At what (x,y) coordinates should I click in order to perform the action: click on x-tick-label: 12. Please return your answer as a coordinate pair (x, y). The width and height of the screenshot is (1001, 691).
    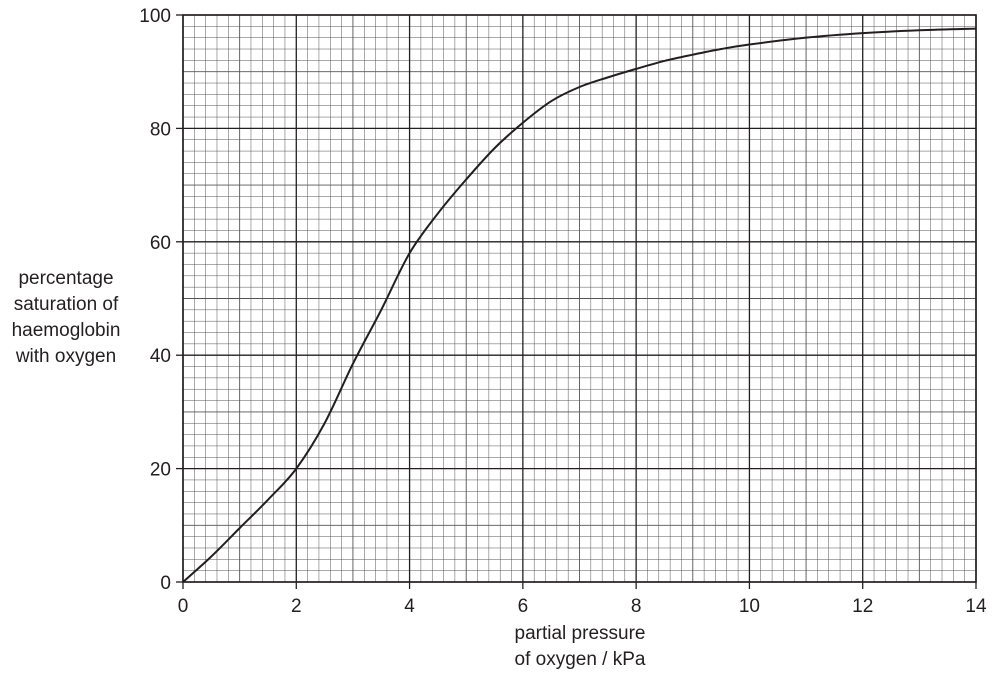
    Looking at the image, I should click on (862, 606).